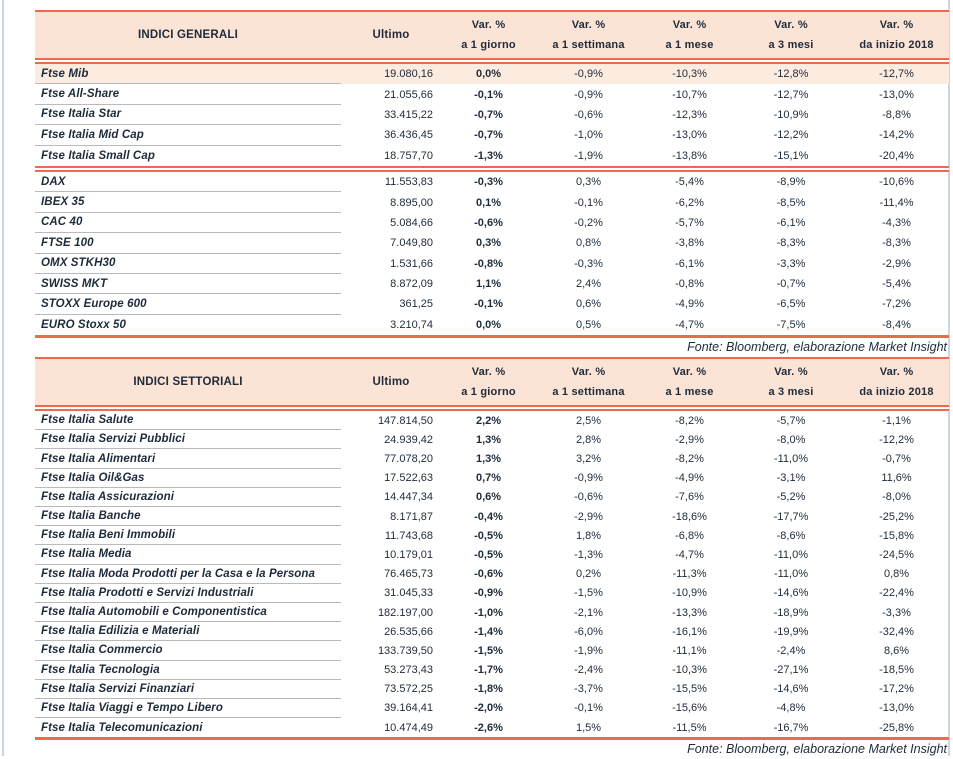 The image size is (953, 759). I want to click on var-1-settimana-value: 2,4%, so click(588, 284).